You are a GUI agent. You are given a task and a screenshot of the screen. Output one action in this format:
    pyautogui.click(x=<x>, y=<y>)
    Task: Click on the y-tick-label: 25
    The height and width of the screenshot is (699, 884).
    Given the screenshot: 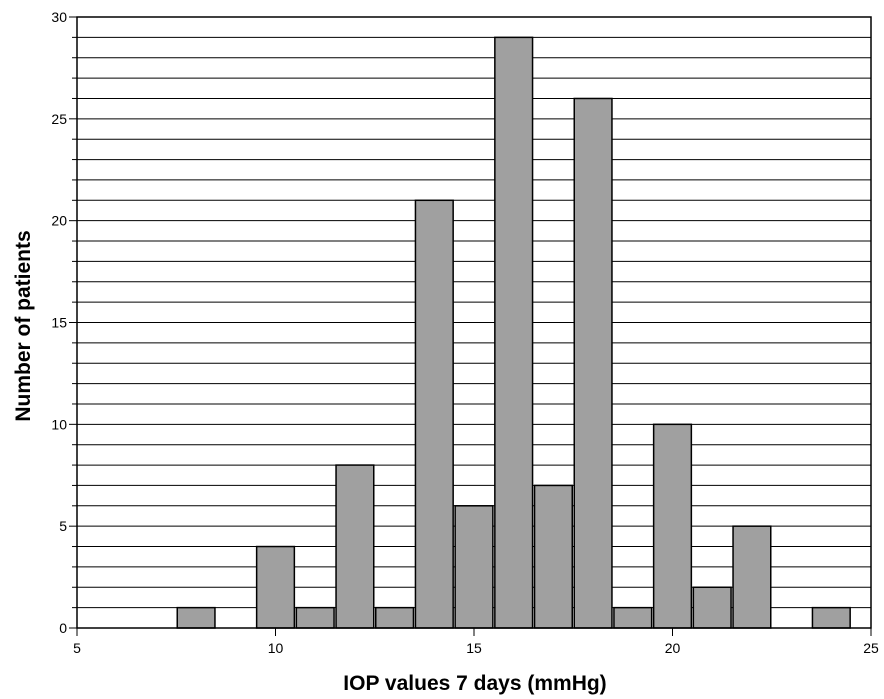 What is the action you would take?
    pyautogui.click(x=59, y=119)
    